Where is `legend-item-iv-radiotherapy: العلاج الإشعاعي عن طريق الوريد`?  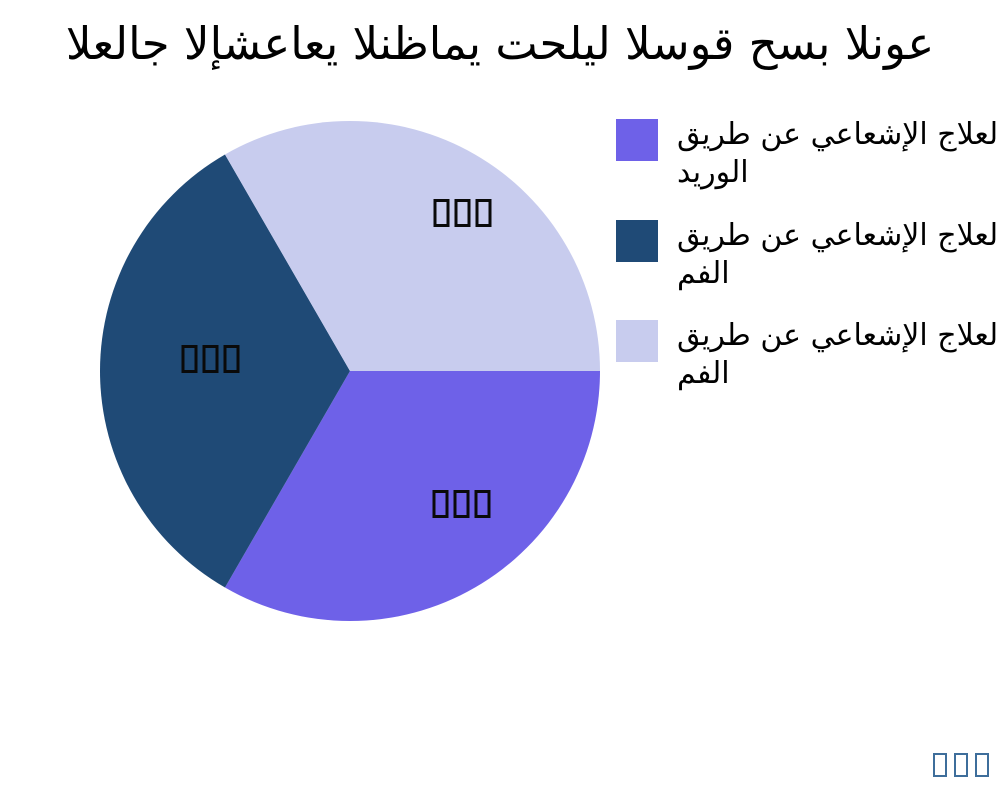 legend-item-iv-radiotherapy: العلاج الإشعاعي عن طريق الوريد is located at coordinates (808, 154).